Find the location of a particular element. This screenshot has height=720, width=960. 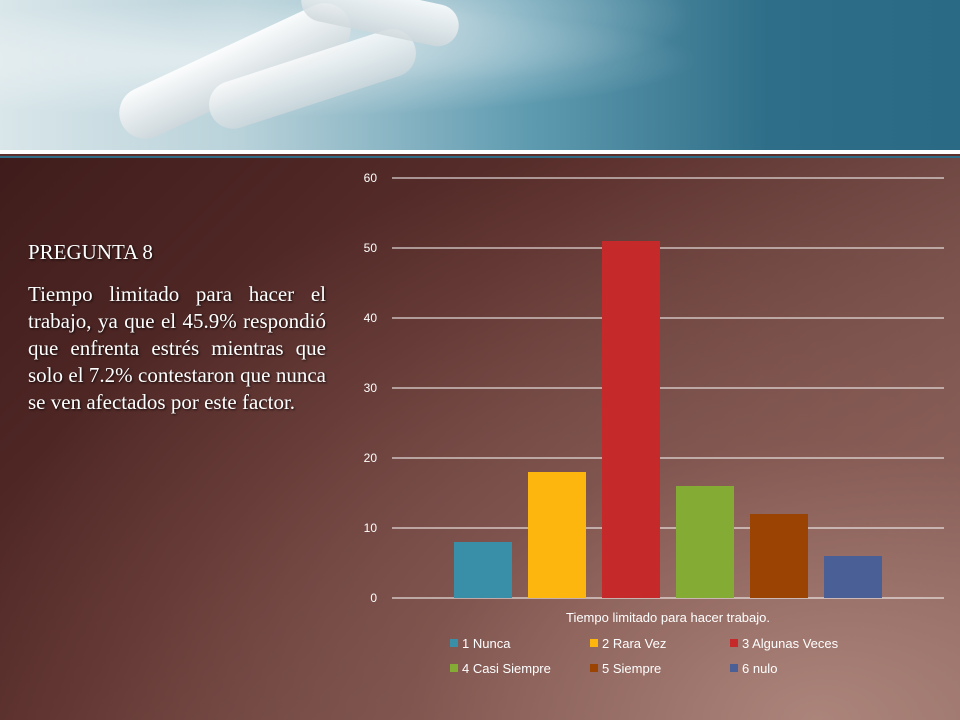

y-tick-label: 30 is located at coordinates (371, 388).